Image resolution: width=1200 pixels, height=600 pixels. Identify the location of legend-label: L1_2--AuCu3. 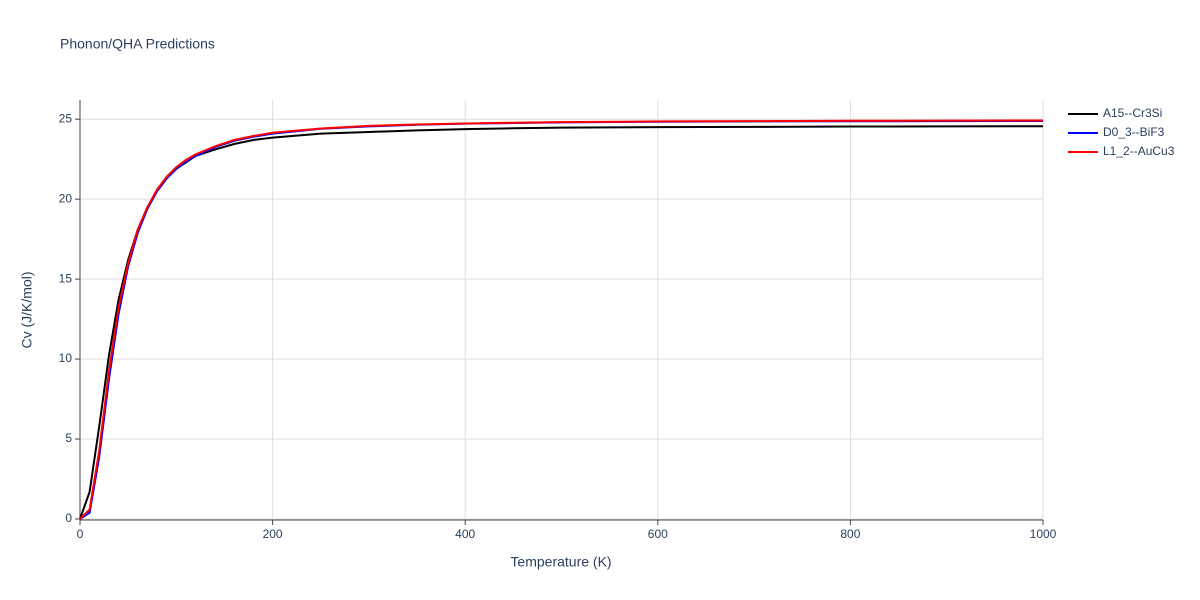
(1139, 151).